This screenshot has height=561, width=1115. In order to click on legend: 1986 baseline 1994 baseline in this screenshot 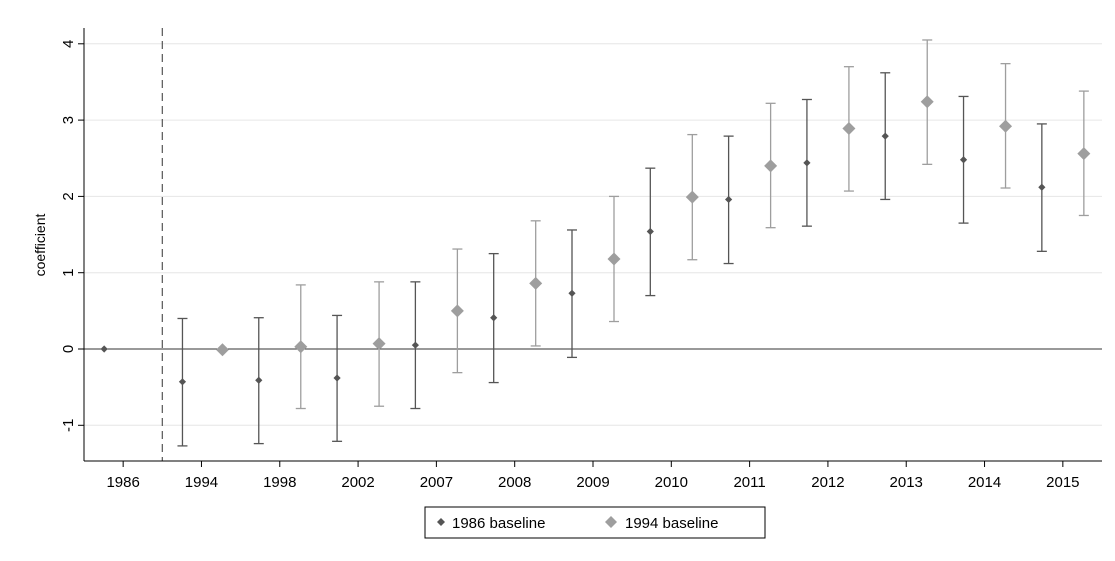, I will do `click(595, 522)`.